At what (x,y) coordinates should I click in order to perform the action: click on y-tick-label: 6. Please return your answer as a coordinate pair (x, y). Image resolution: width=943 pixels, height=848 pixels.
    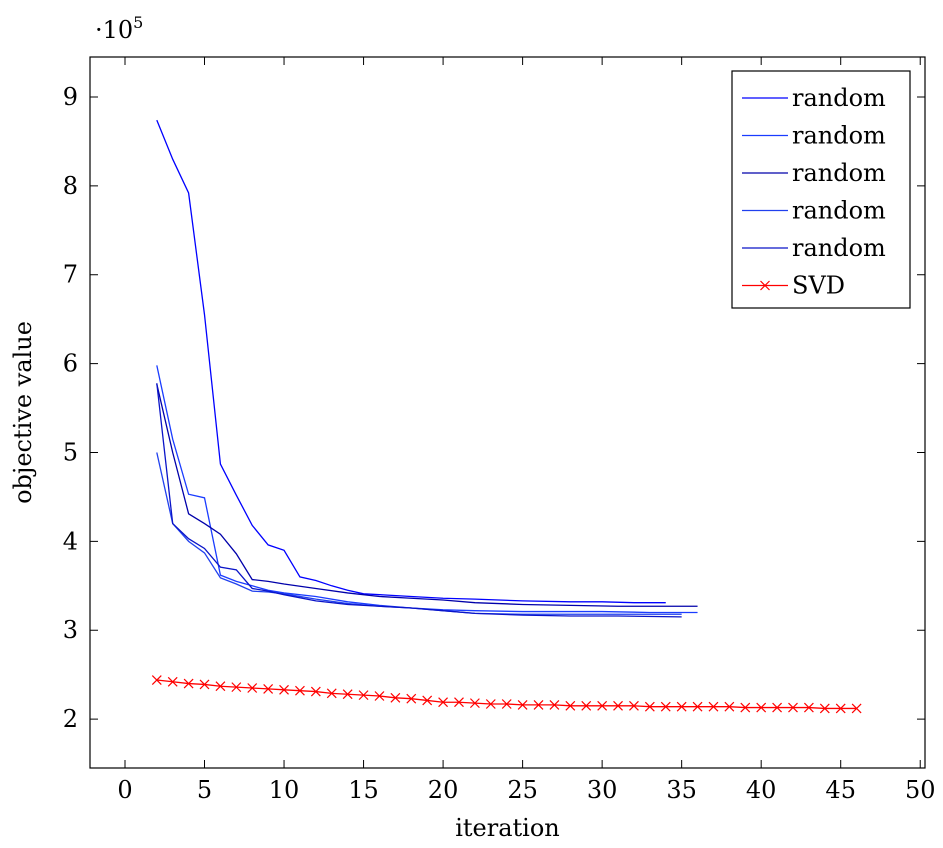
    Looking at the image, I should click on (70, 364).